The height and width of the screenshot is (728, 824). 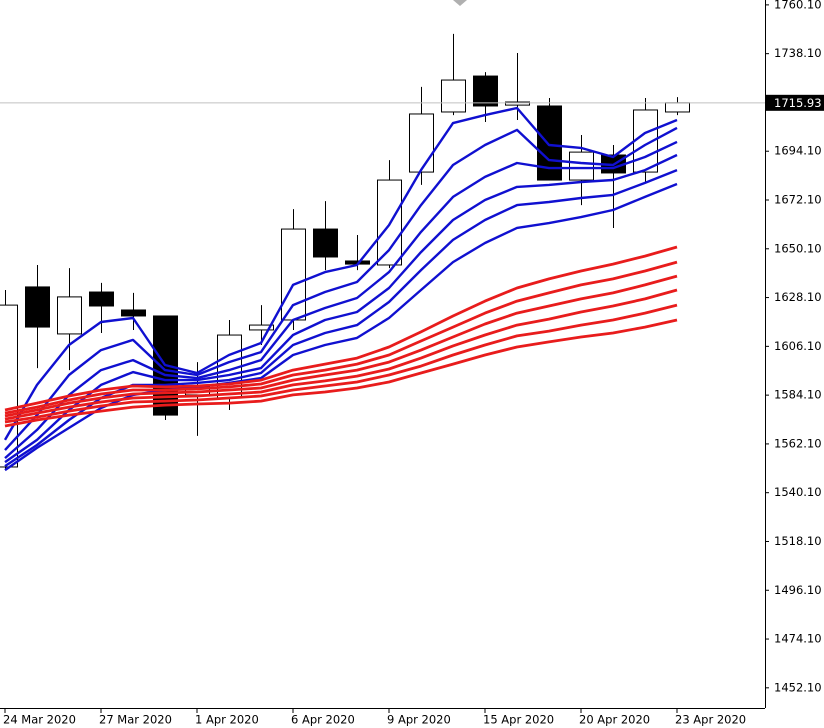 What do you see at coordinates (710, 720) in the screenshot?
I see `x-tick-label: 23 Apr 2020` at bounding box center [710, 720].